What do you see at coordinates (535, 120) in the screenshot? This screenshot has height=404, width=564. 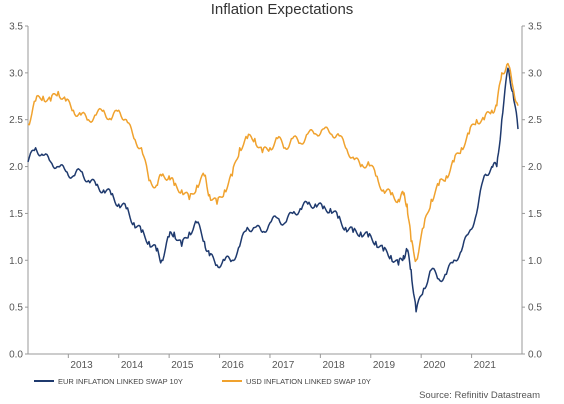 I see `y-tick-label-right: 2.5` at bounding box center [535, 120].